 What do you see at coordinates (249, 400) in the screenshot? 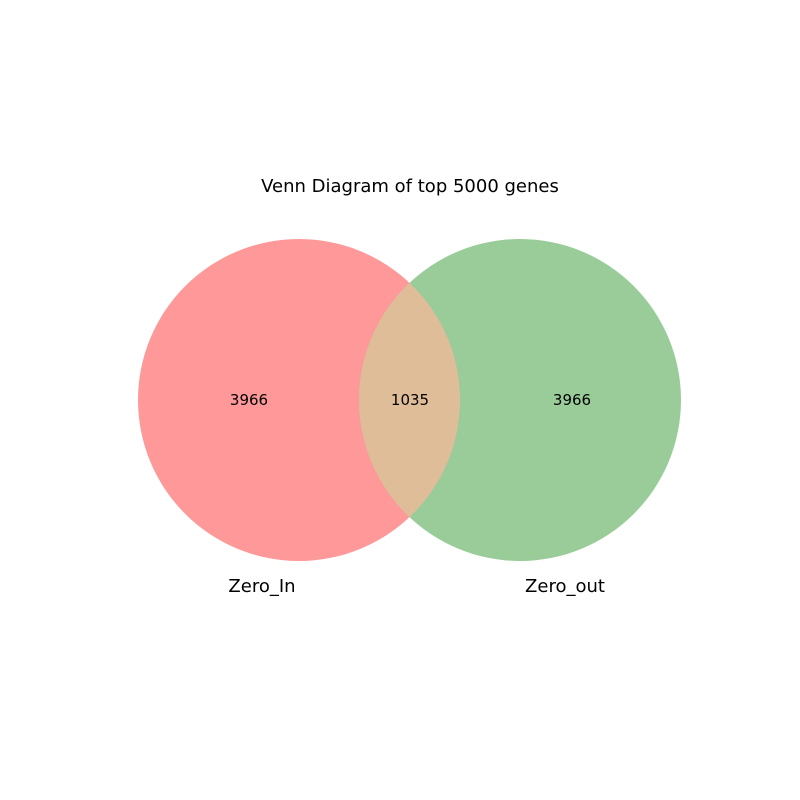
I see `zero-in-only-count: 3966` at bounding box center [249, 400].